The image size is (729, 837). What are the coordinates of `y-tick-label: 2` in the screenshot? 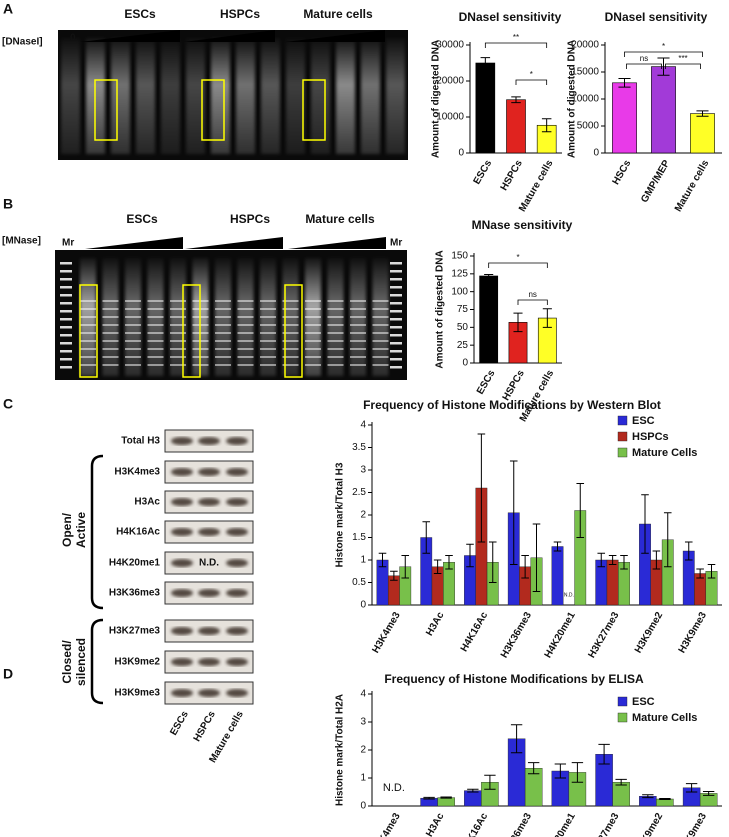 It's located at (363, 750).